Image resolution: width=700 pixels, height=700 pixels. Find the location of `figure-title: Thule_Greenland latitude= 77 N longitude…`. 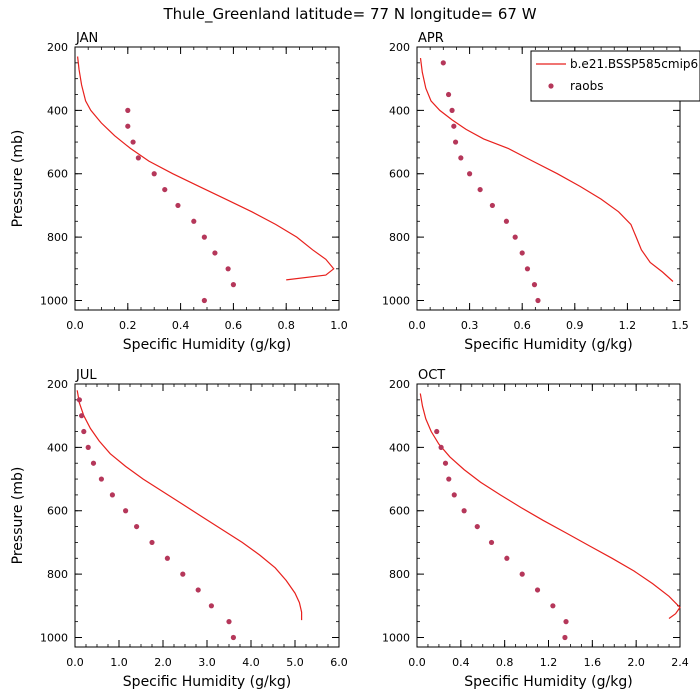

figure-title: Thule_Greenland latitude= 77 N longitude… is located at coordinates (349, 14).